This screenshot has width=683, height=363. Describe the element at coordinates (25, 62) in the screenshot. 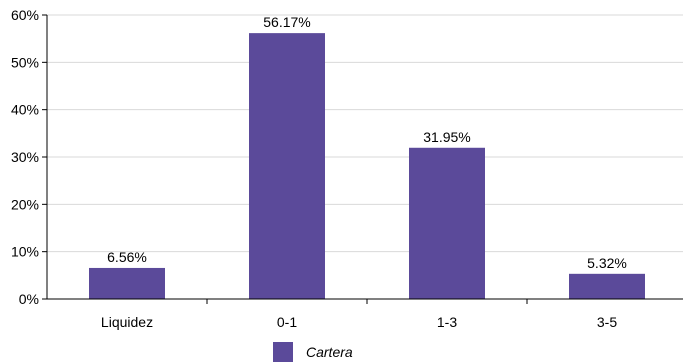

I see `y-tick-label: 50%` at that location.